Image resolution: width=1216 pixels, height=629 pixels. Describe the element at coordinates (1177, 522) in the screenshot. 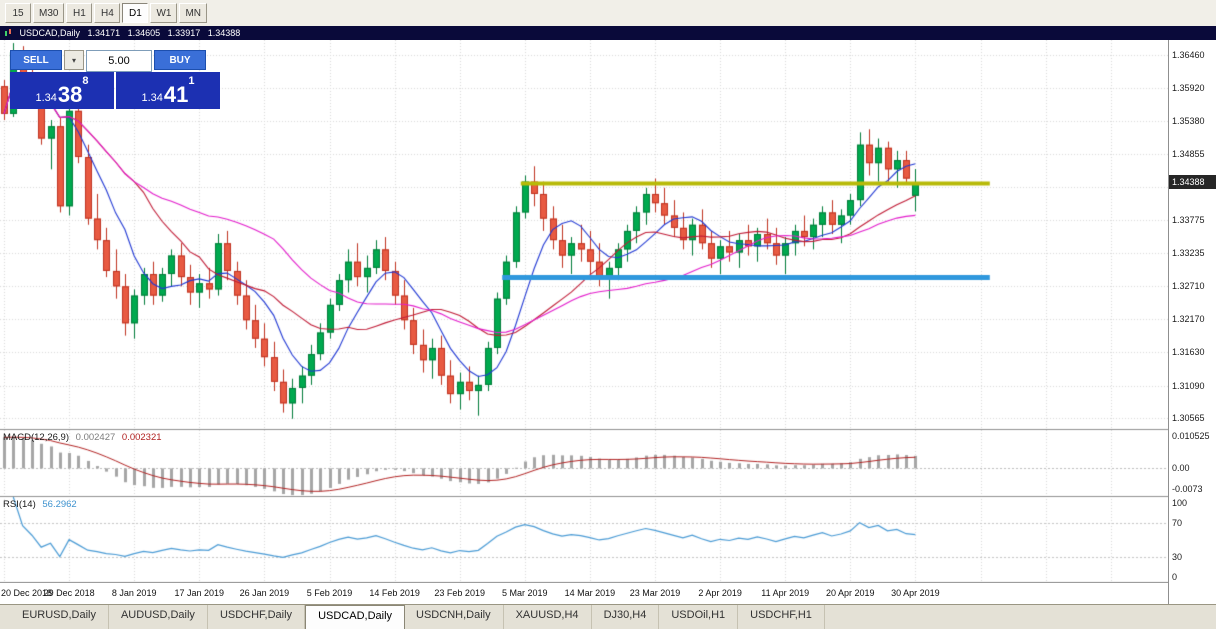

I see `rsi-scale-label: 70` at that location.